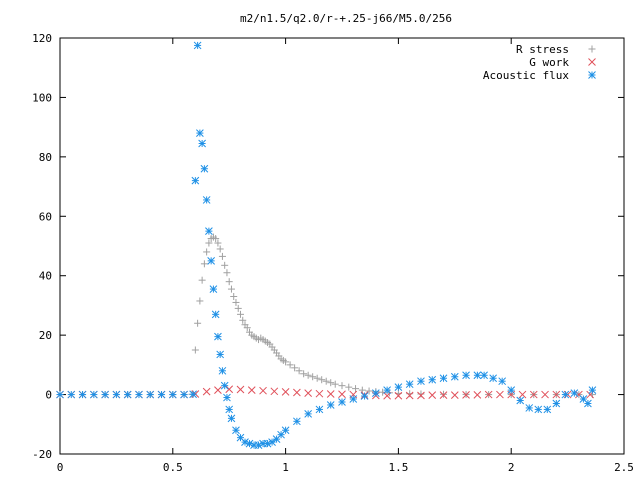  I want to click on y-tick-label: -20, so click(42, 454).